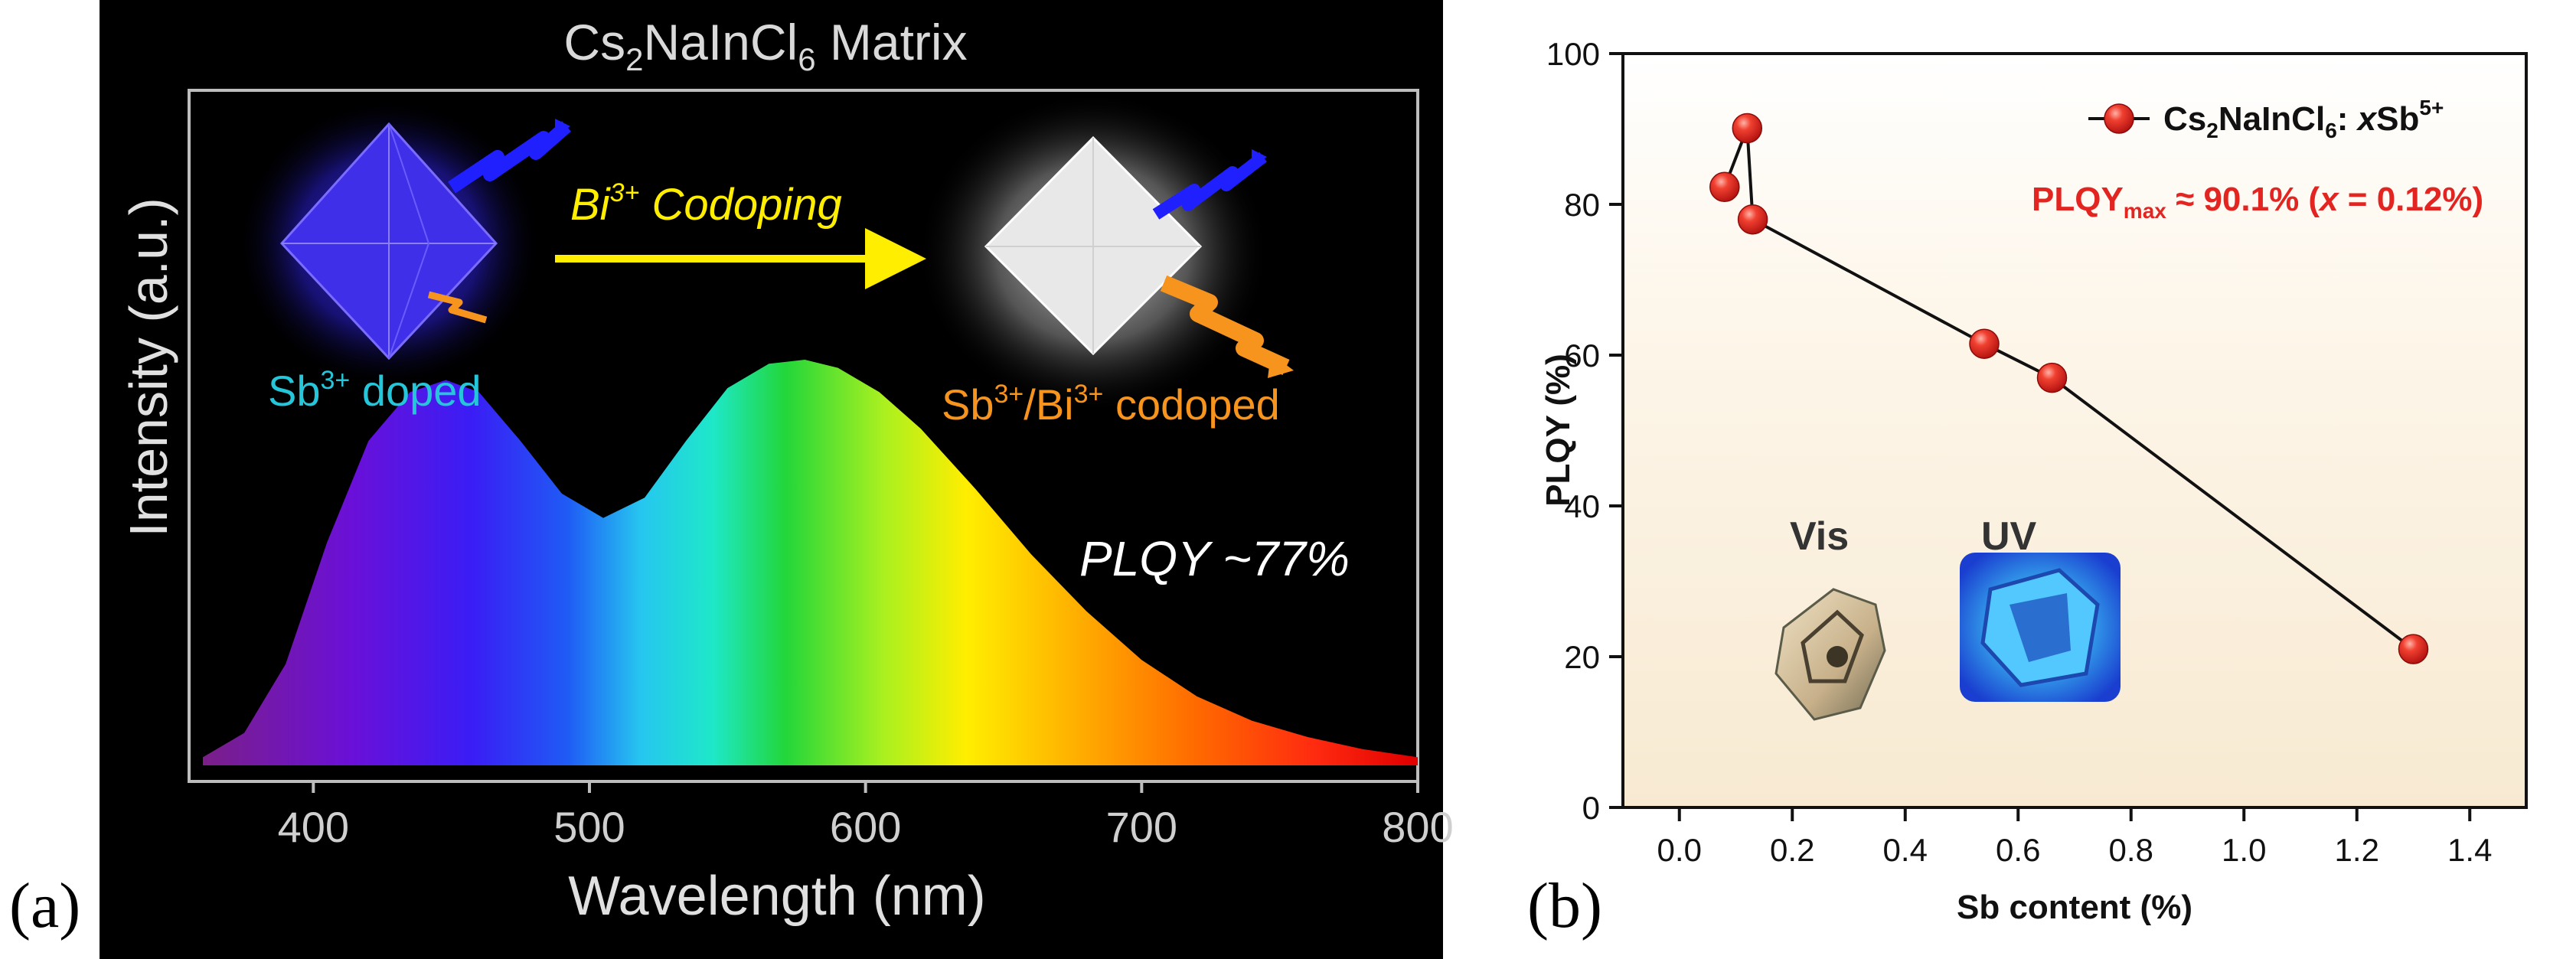  Describe the element at coordinates (1792, 850) in the screenshot. I see `x-tick-label: 0.2` at that location.